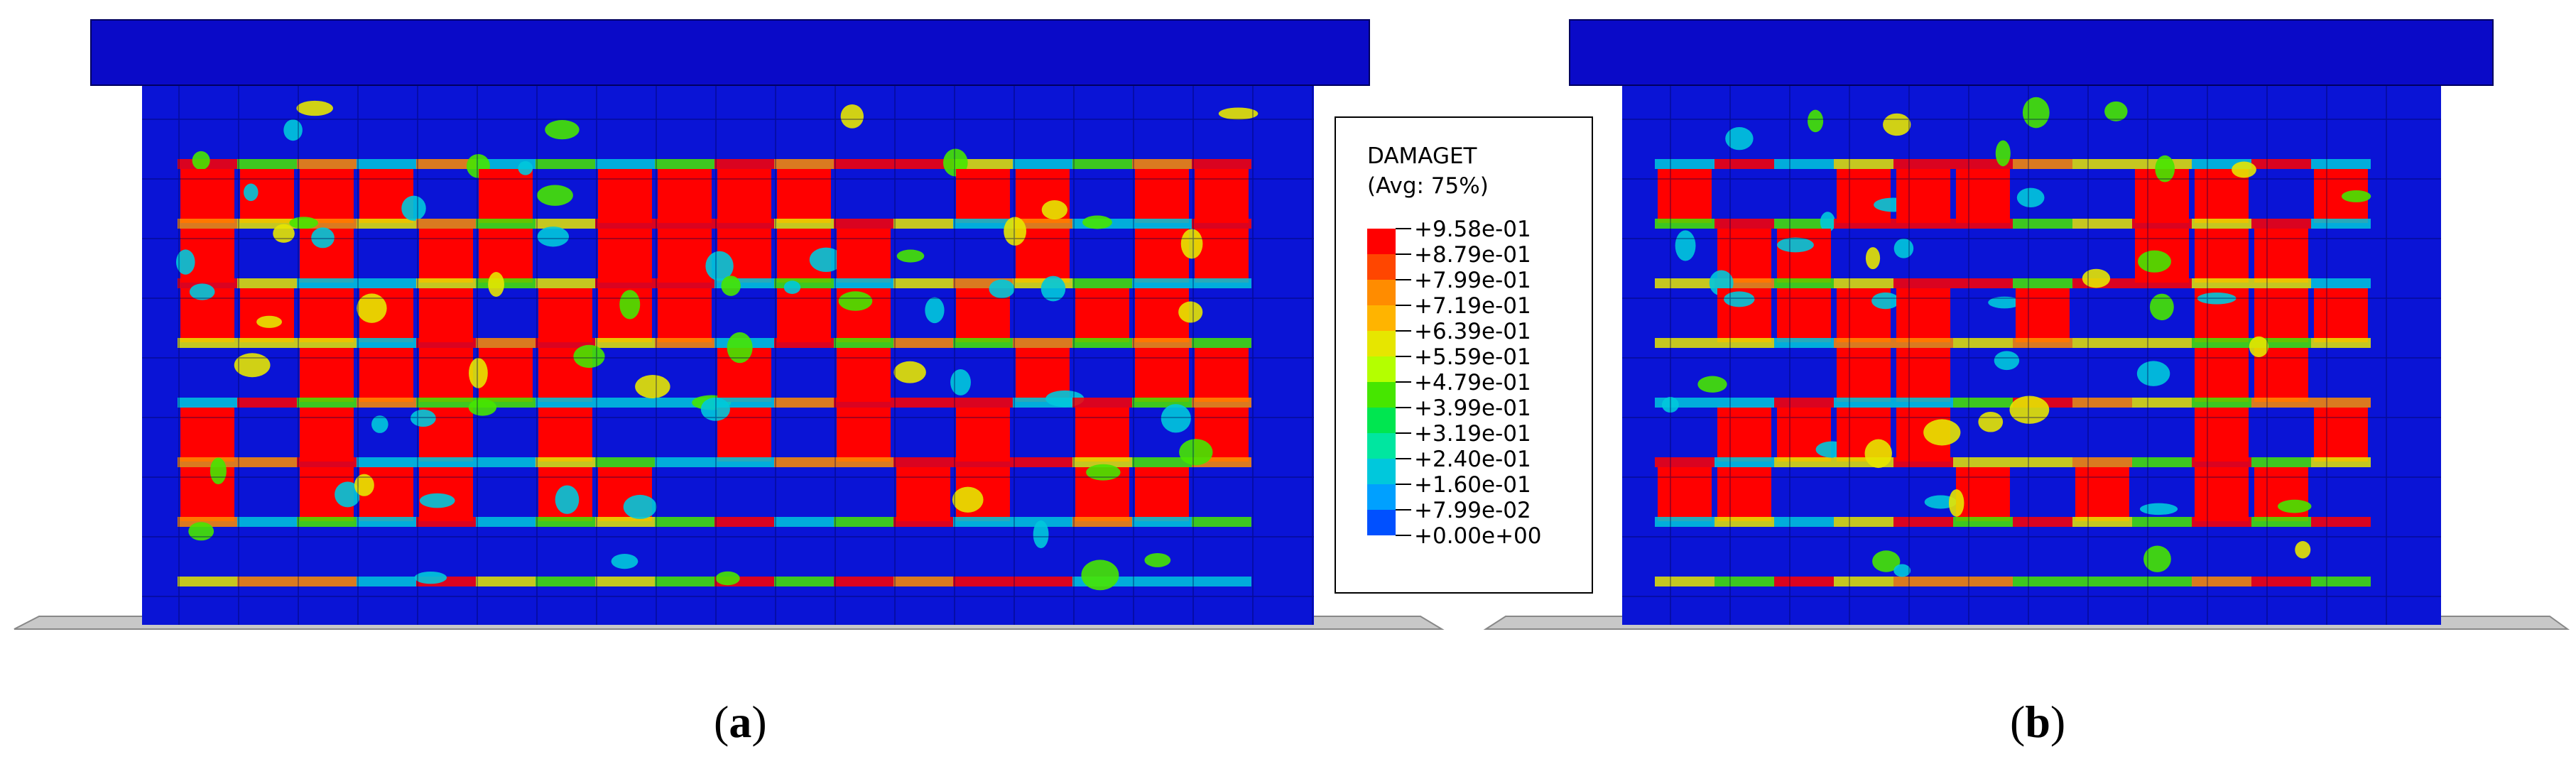 This screenshot has height=764, width=2576. Describe the element at coordinates (1473, 382) in the screenshot. I see `legend-label: +4.79e-01` at that location.